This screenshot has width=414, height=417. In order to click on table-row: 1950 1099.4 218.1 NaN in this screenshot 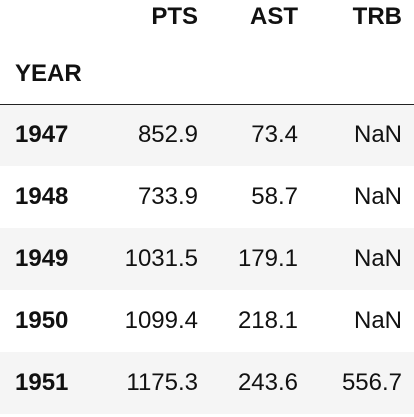, I will do `click(207, 321)`.